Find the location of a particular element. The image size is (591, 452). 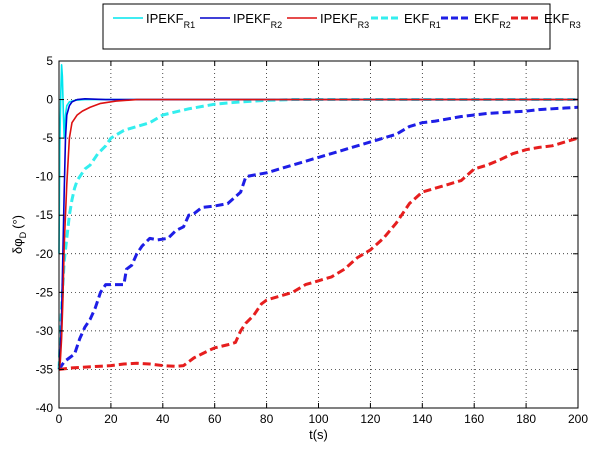

y-tick-label: -30 is located at coordinates (45, 331).